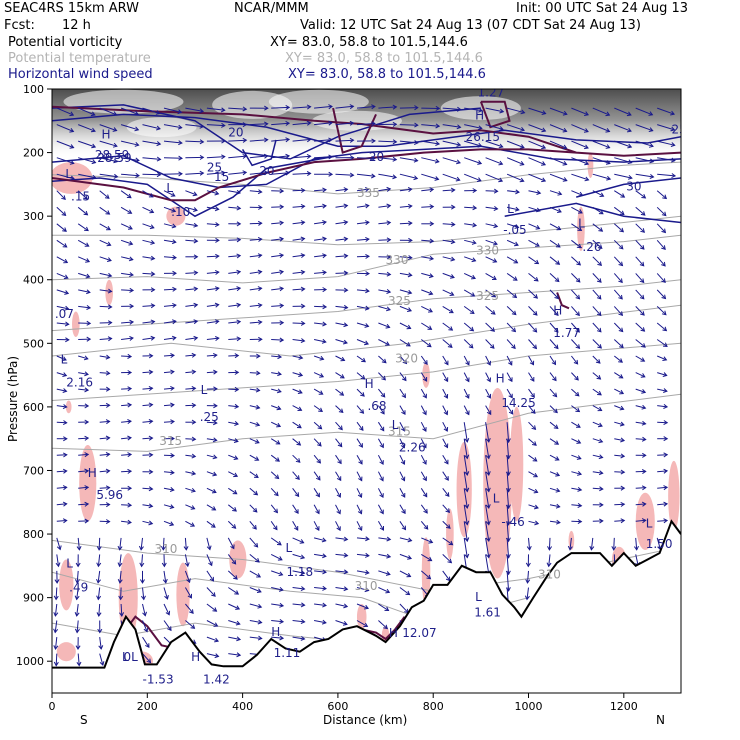 This screenshot has width=740, height=740. I want to click on x-tick-label: 200, so click(147, 706).